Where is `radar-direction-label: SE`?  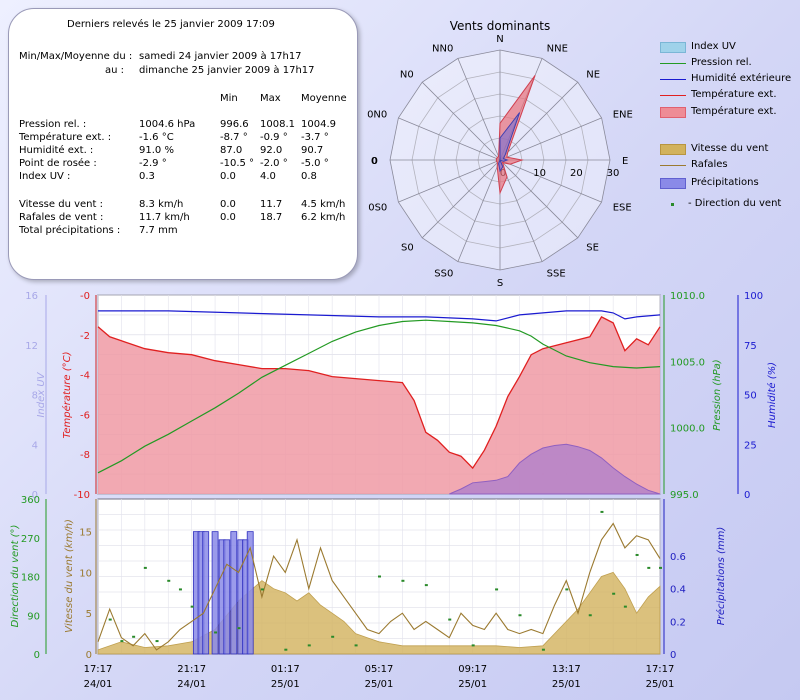
radar-direction-label: SE is located at coordinates (592, 247).